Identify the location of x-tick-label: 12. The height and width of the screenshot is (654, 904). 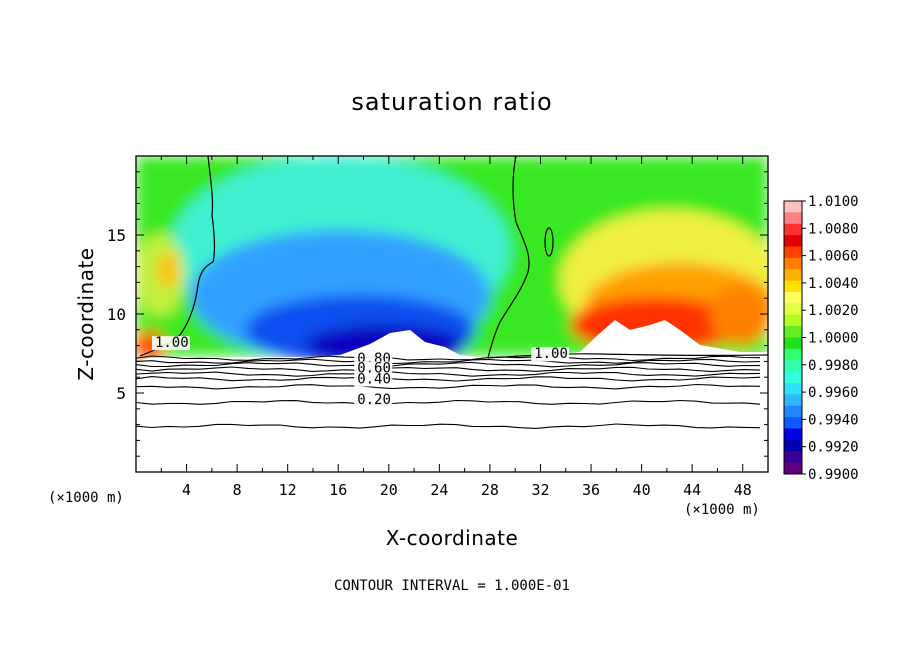
(288, 490).